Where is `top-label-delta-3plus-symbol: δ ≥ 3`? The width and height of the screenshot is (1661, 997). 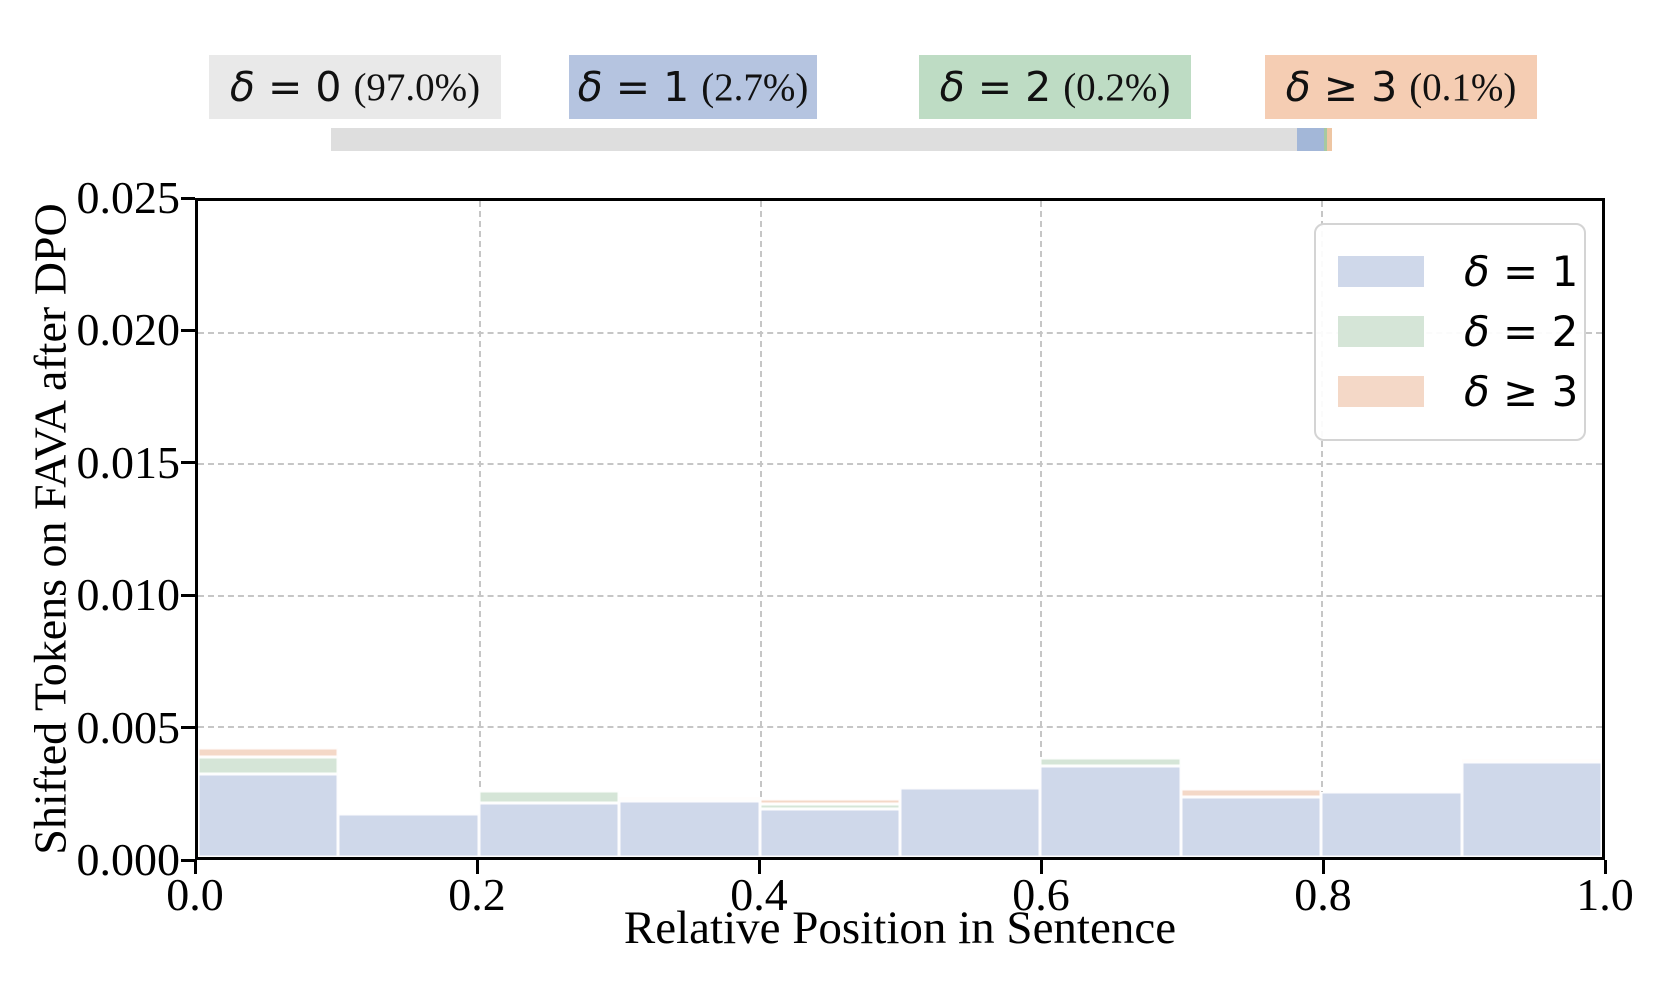
top-label-delta-3plus-symbol: δ ≥ 3 is located at coordinates (1341, 87).